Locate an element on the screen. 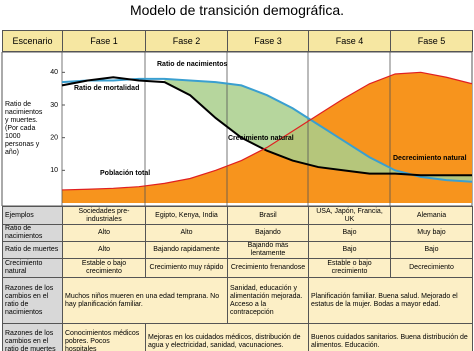  series-label: Ratio de nacimientos is located at coordinates (192, 64).